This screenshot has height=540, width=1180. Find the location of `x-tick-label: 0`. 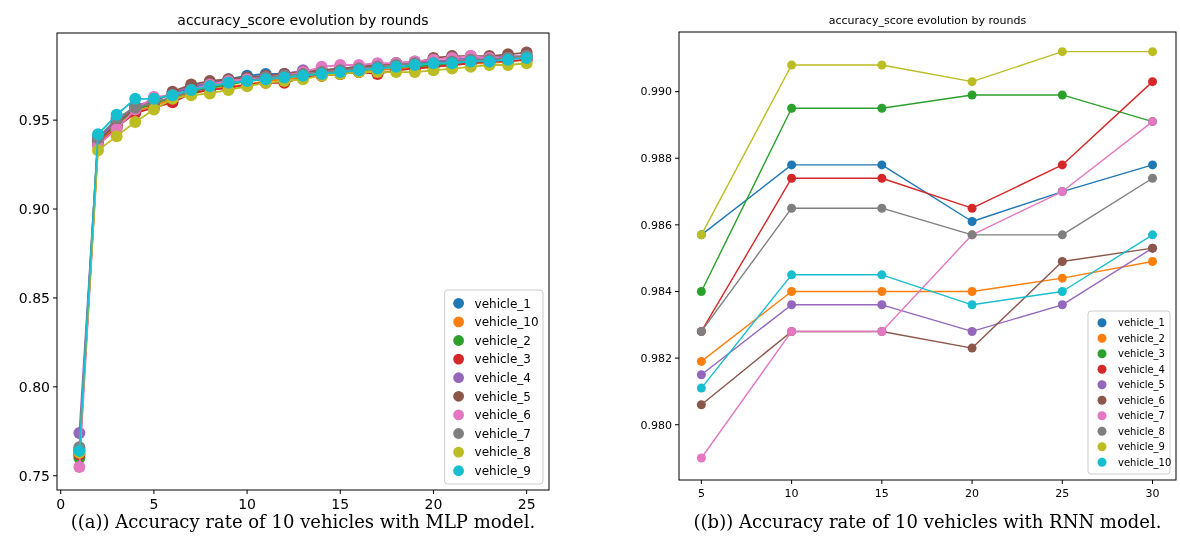

x-tick-label: 0 is located at coordinates (61, 504).